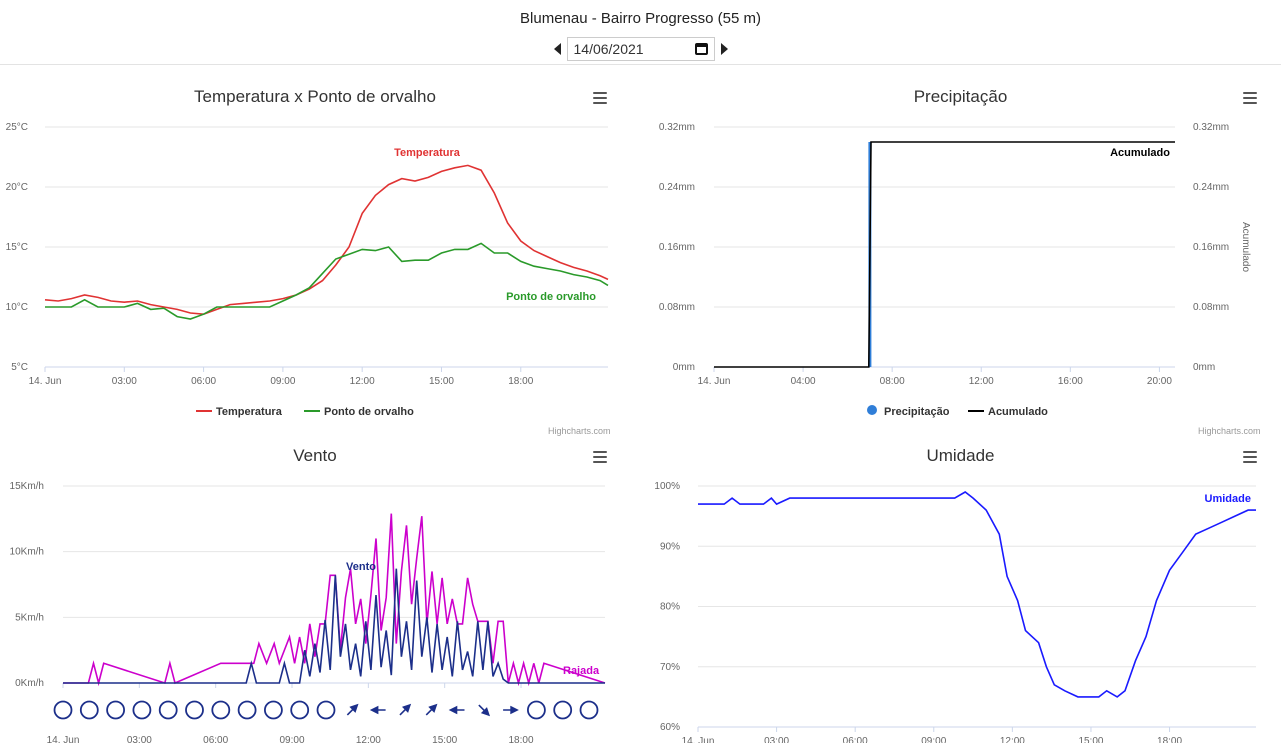 The image size is (1281, 743). I want to click on series-annotation: Vento, so click(361, 567).